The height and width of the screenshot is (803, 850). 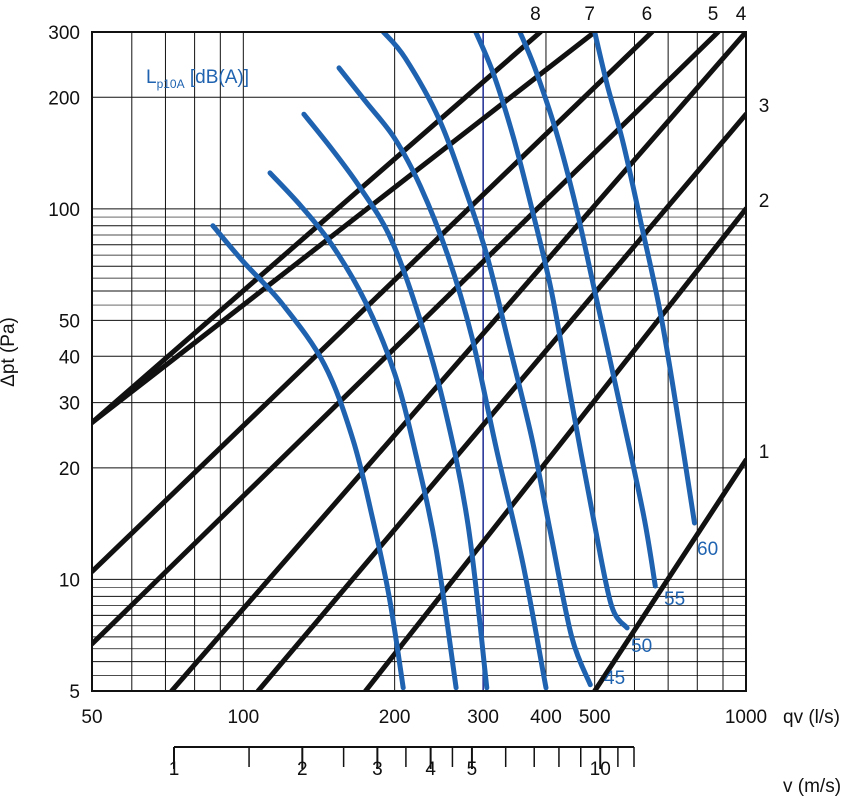 What do you see at coordinates (69, 404) in the screenshot?
I see `y-tick-label: 30` at bounding box center [69, 404].